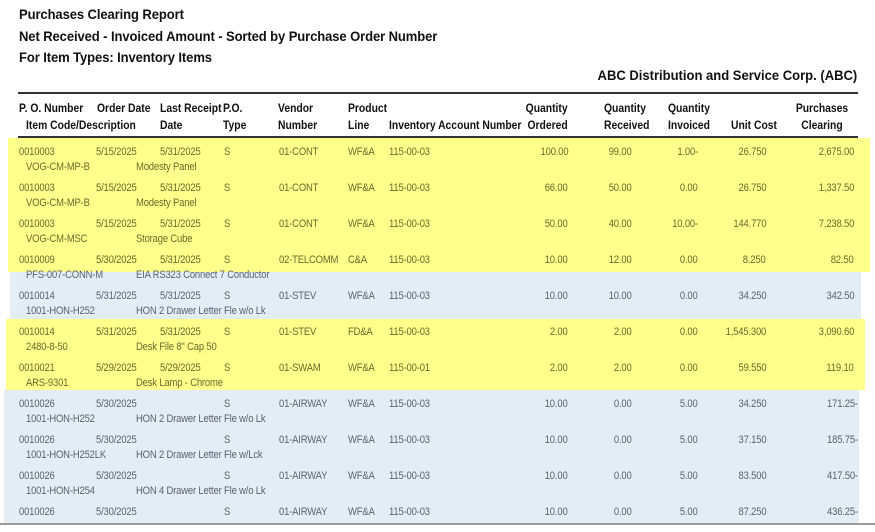 The width and height of the screenshot is (875, 532). Describe the element at coordinates (180, 368) in the screenshot. I see `last-receipt-date: 5/29/2025` at that location.